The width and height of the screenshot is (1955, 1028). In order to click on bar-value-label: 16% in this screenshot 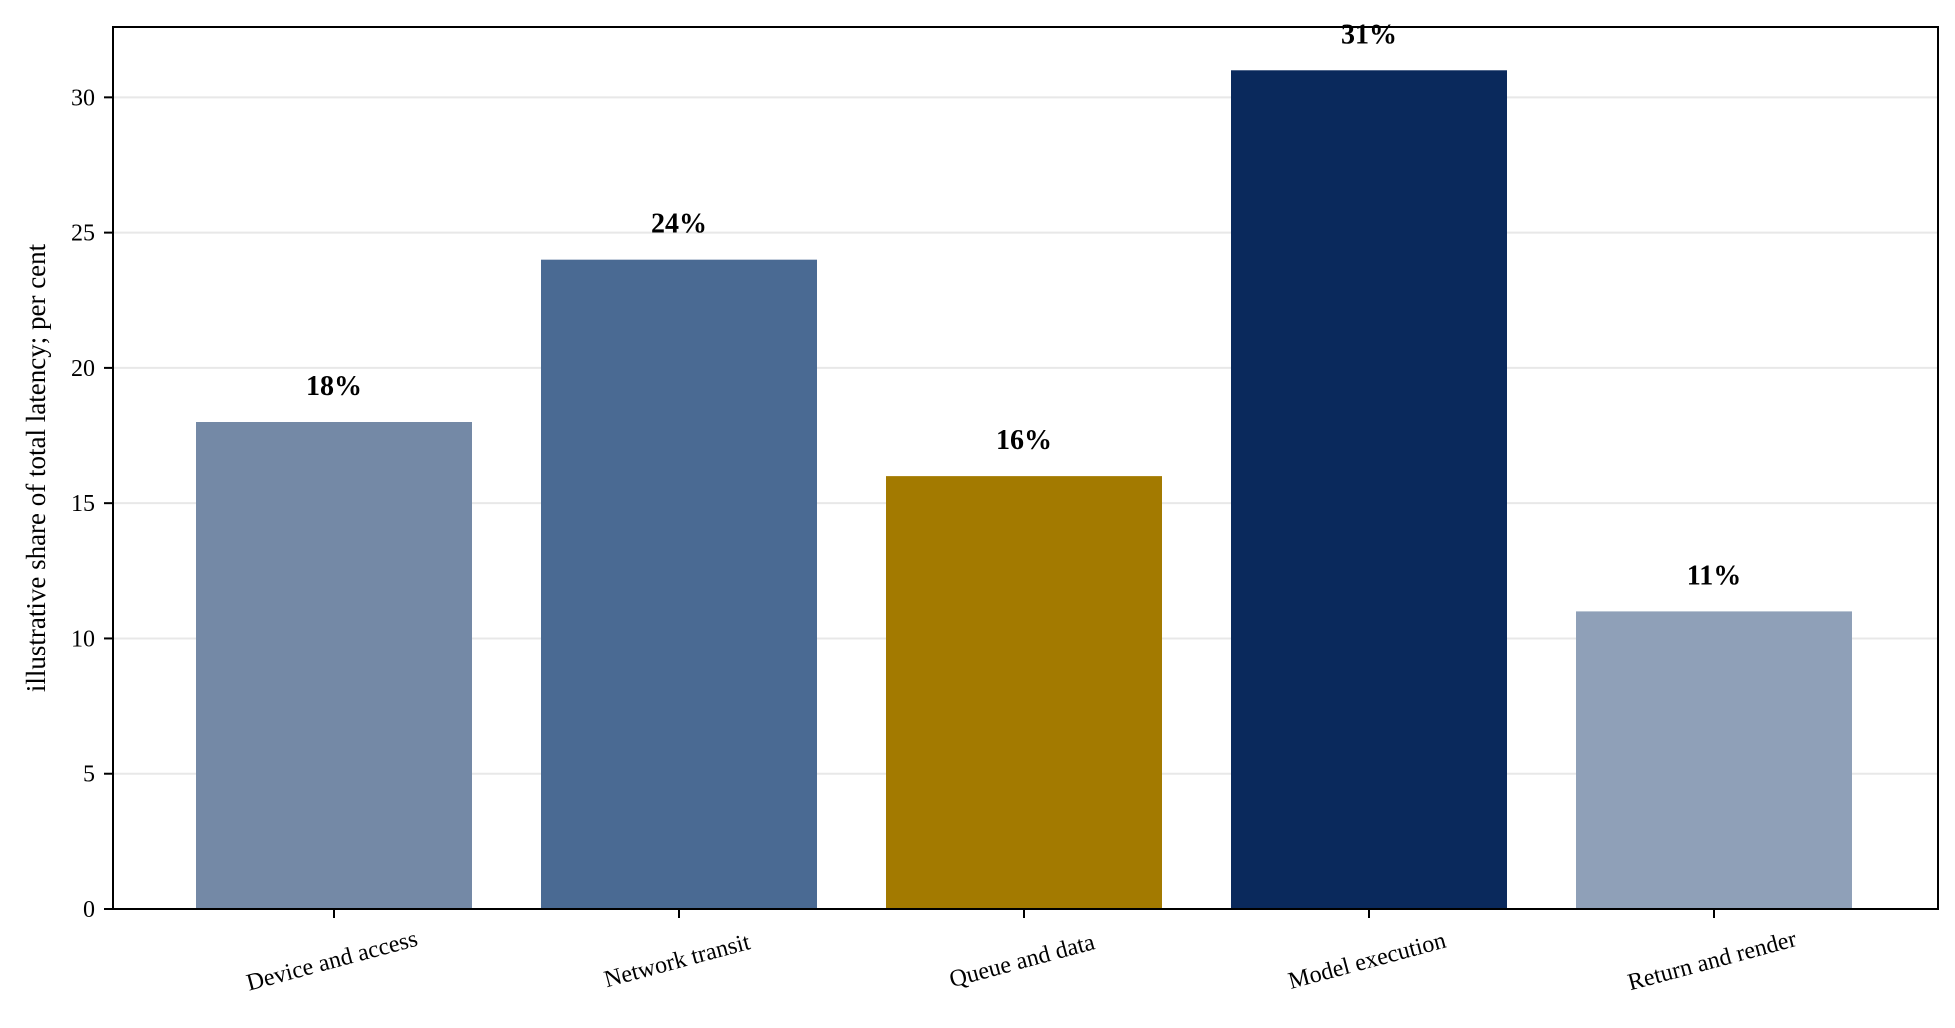, I will do `click(1024, 440)`.